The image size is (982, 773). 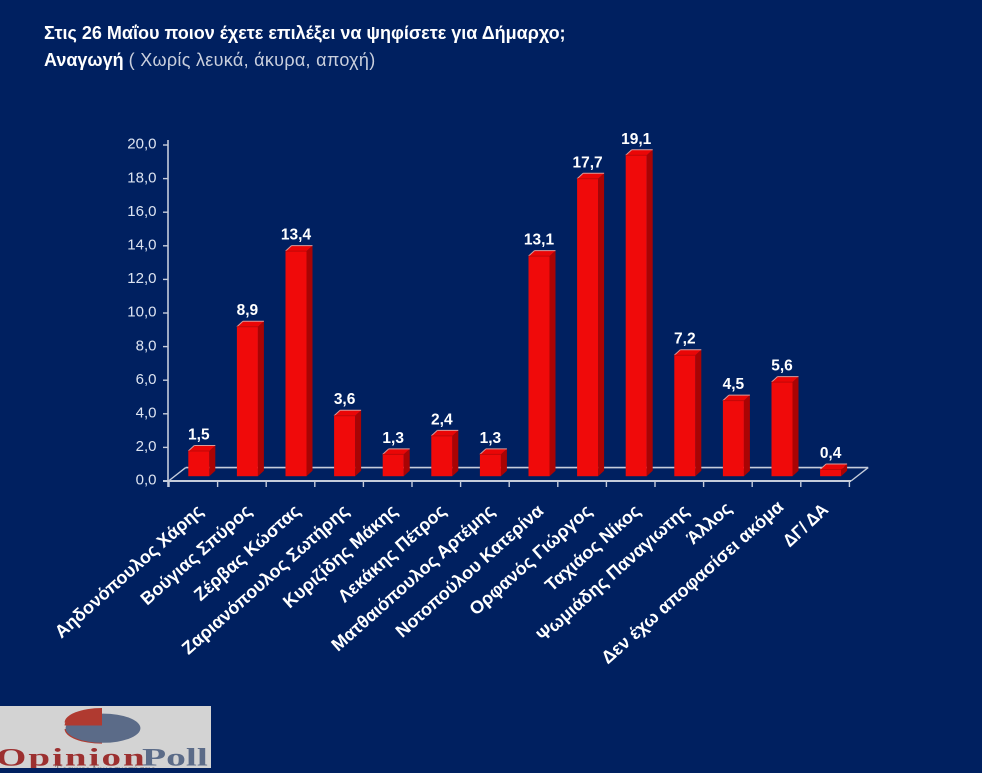 What do you see at coordinates (539, 240) in the screenshot?
I see `svg-text: 13,1` at bounding box center [539, 240].